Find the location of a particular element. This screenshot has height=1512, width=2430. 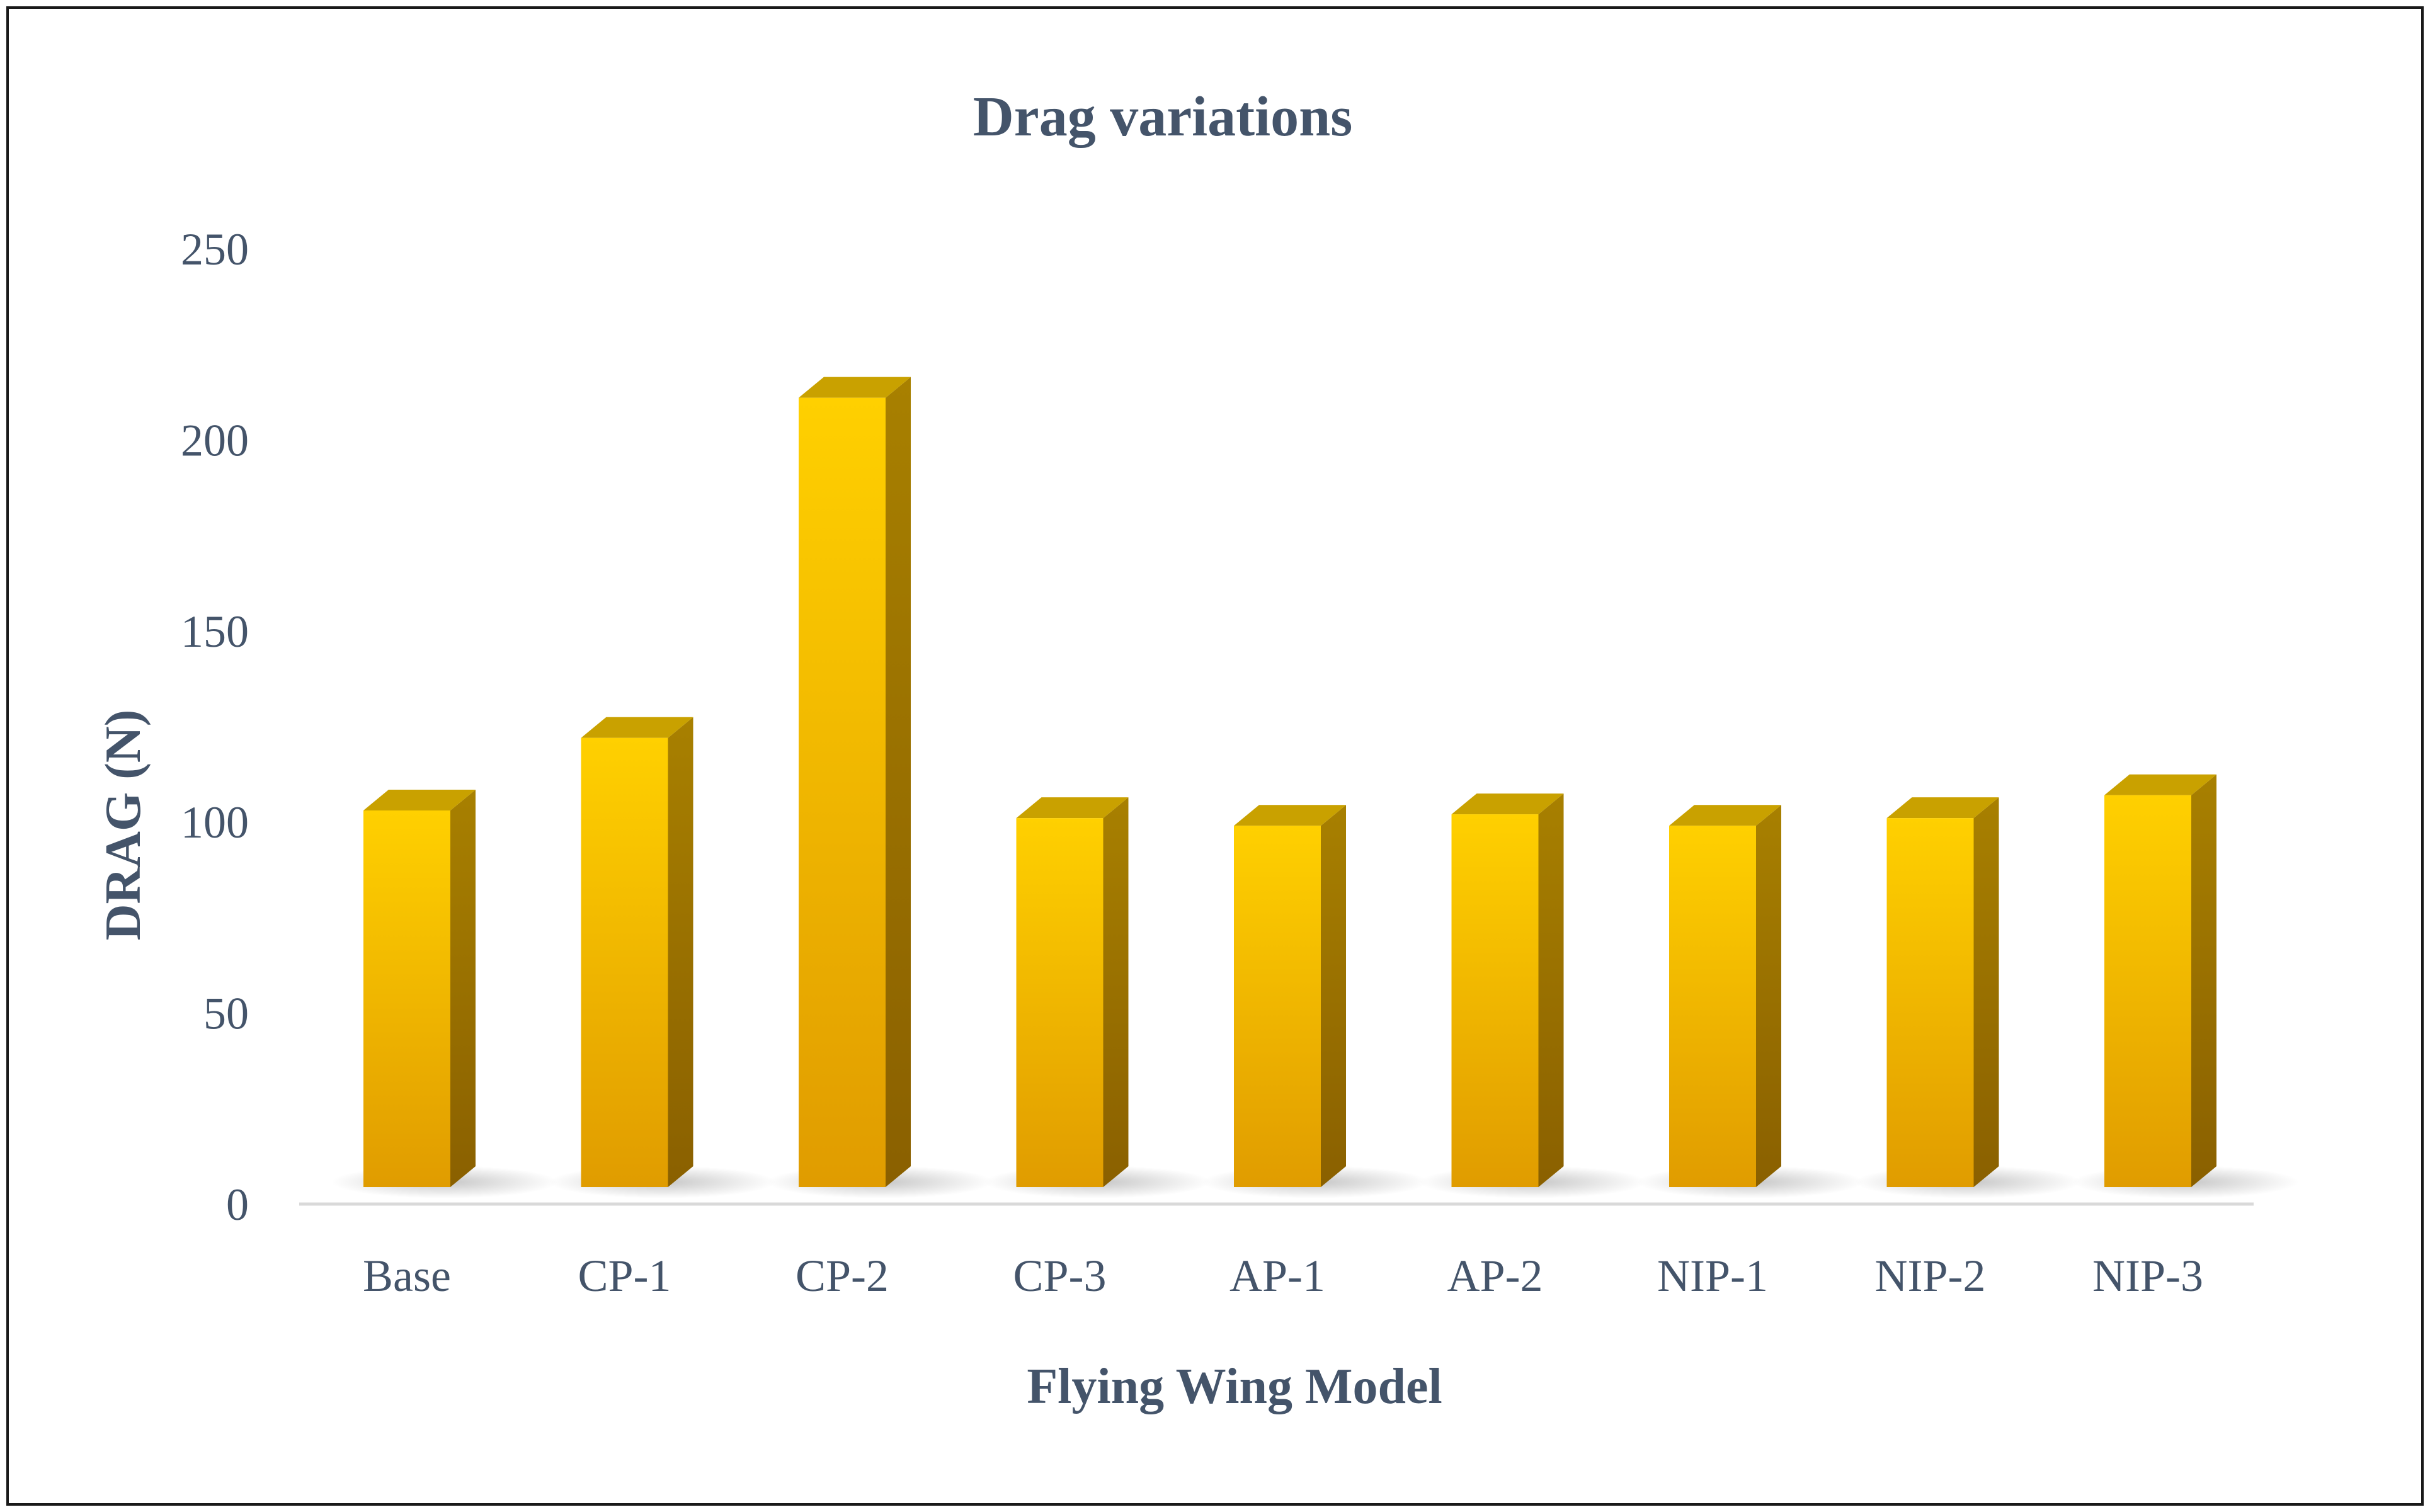

x-tick-label: CP-3 is located at coordinates (1059, 1276).